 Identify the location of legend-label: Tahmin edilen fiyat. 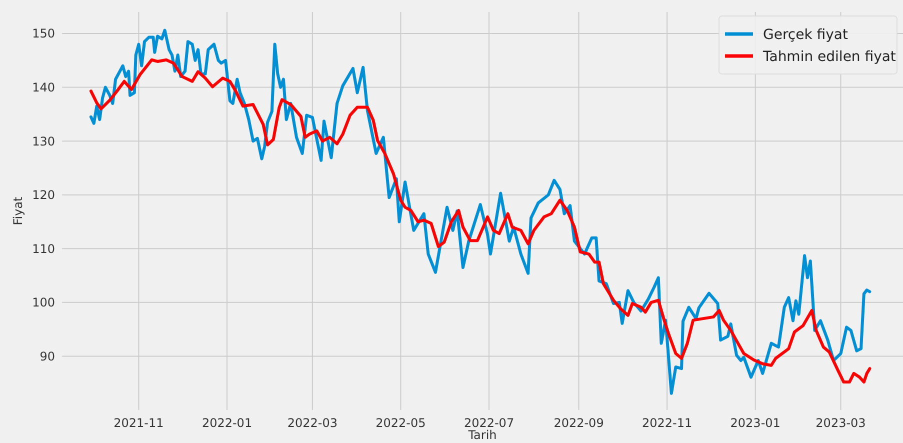
(829, 56).